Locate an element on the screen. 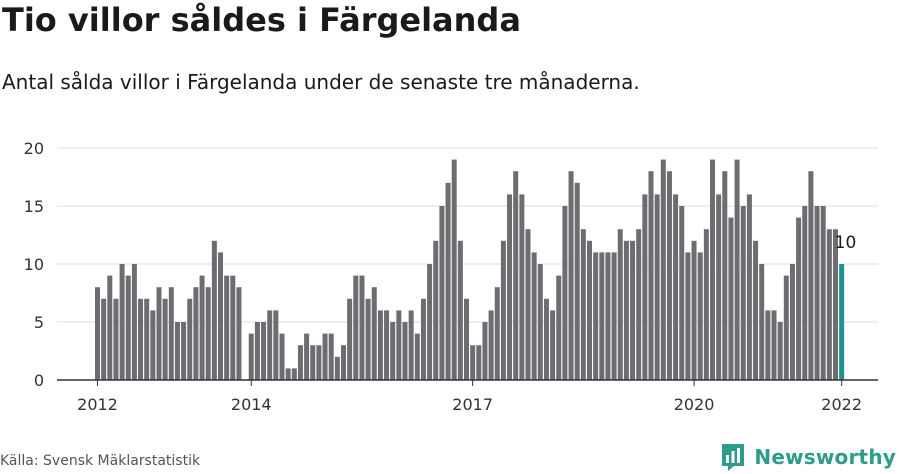 Image resolution: width=900 pixels, height=474 pixels. annotations: 10 is located at coordinates (846, 243).